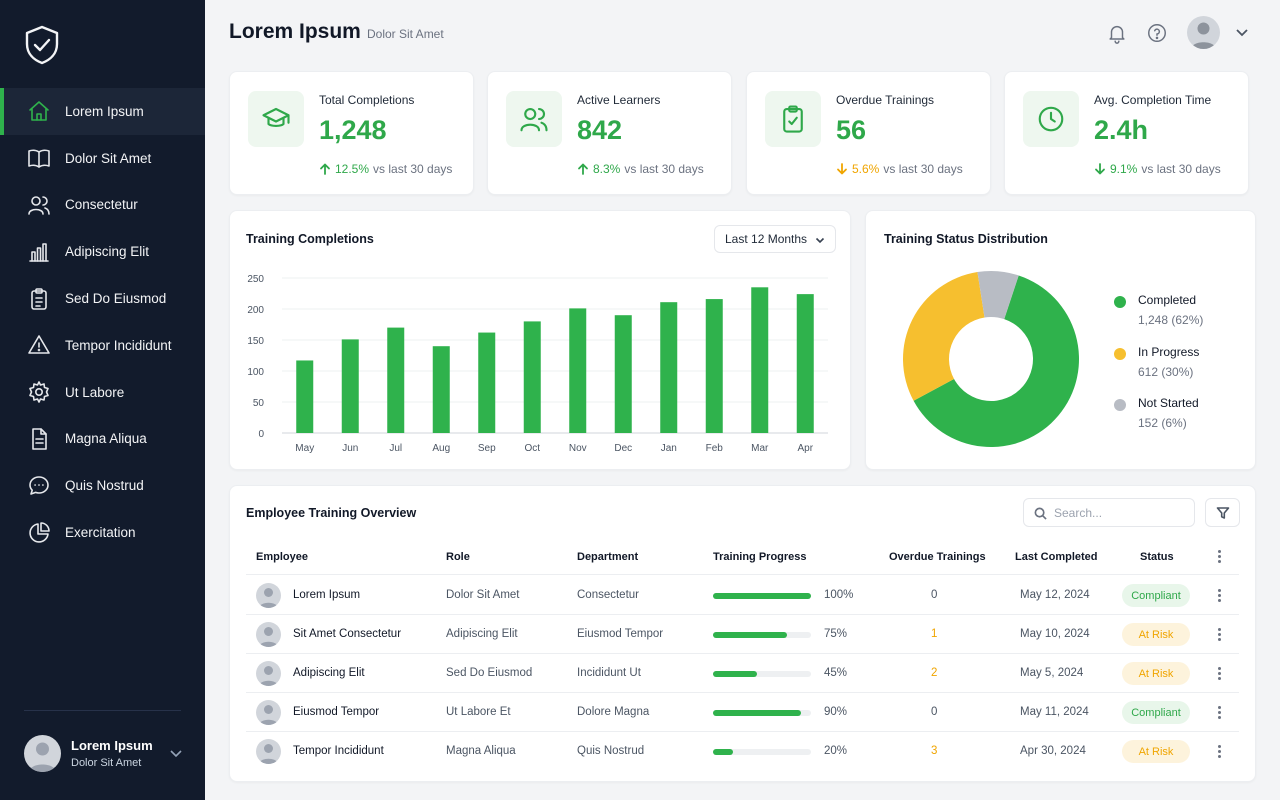  I want to click on bar-jun, so click(350, 386).